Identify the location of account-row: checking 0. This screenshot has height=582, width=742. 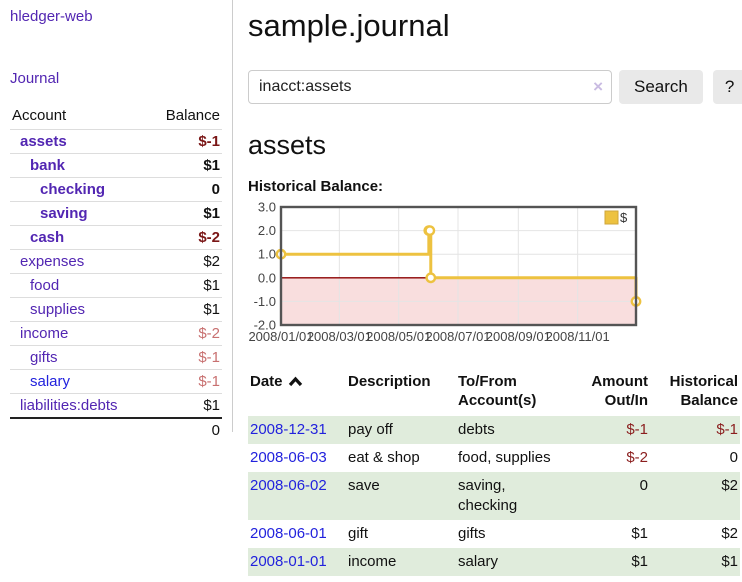
(116, 189).